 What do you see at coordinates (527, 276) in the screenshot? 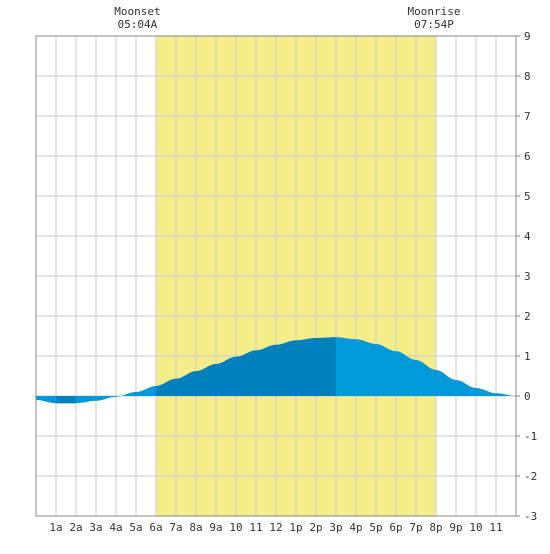
I see `y-tick-label: 3` at bounding box center [527, 276].